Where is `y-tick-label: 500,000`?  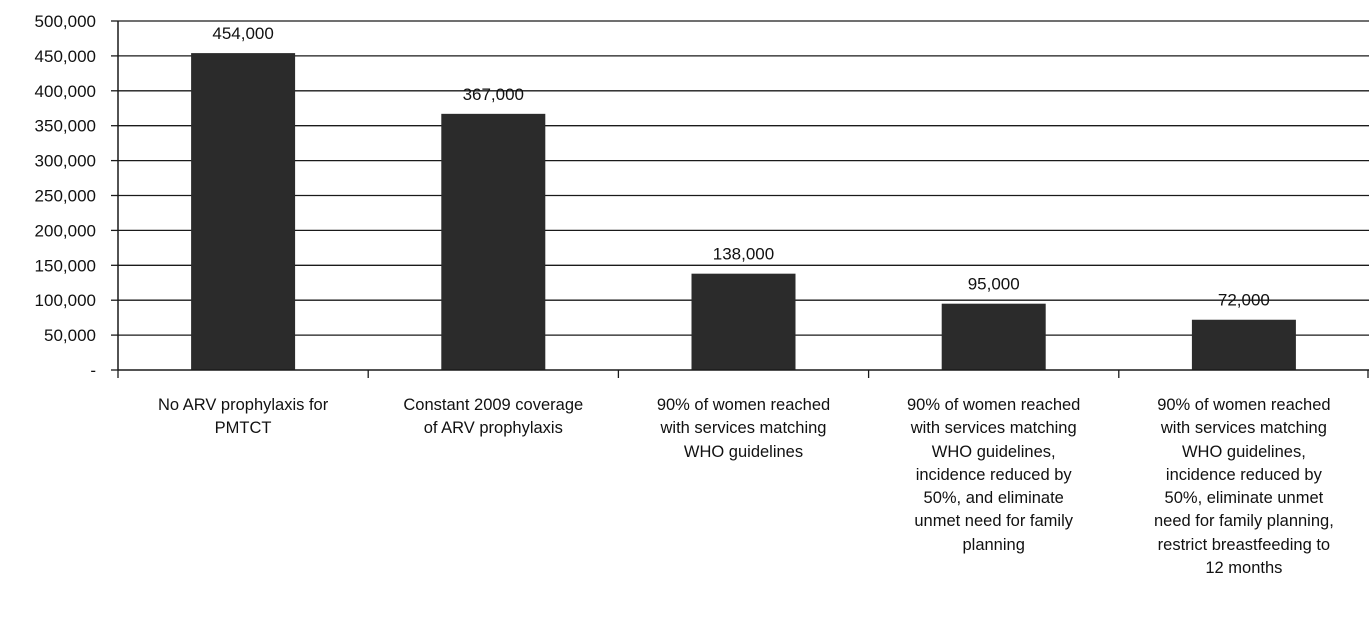
y-tick-label: 500,000 is located at coordinates (65, 21).